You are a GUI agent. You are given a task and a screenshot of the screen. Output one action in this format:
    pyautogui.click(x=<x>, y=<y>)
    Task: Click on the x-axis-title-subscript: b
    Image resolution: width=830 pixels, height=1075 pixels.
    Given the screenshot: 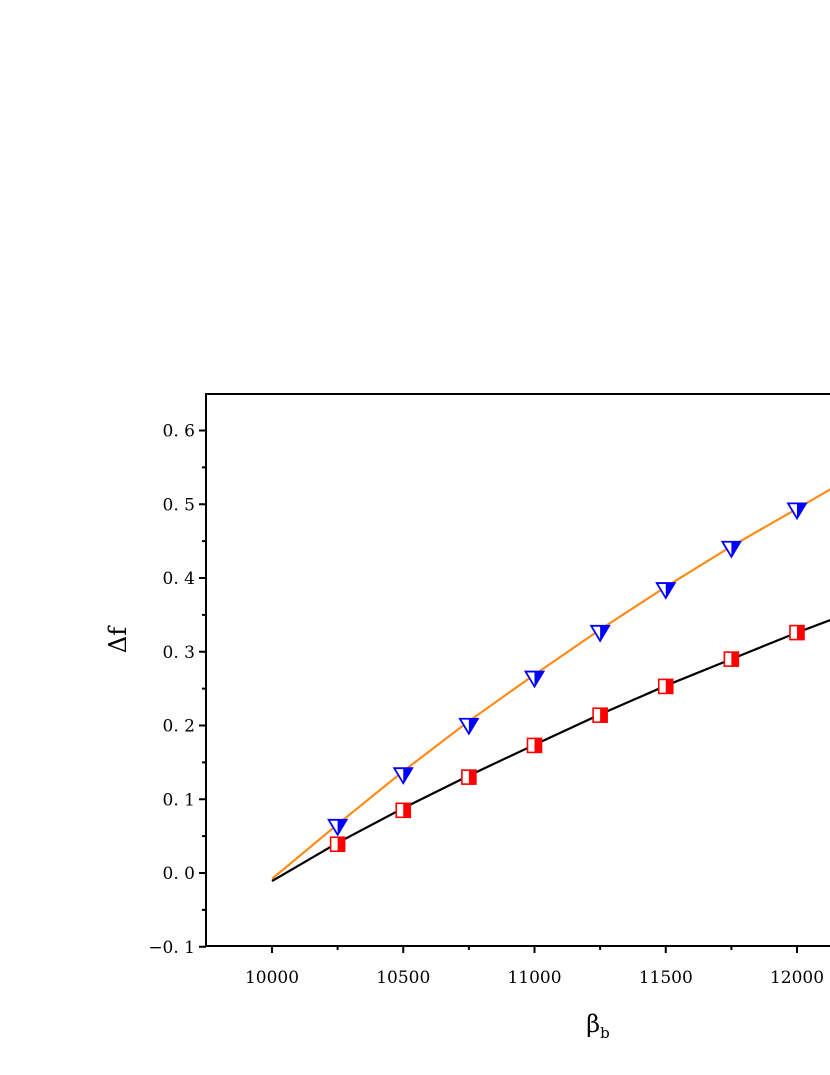 What is the action you would take?
    pyautogui.click(x=605, y=1033)
    